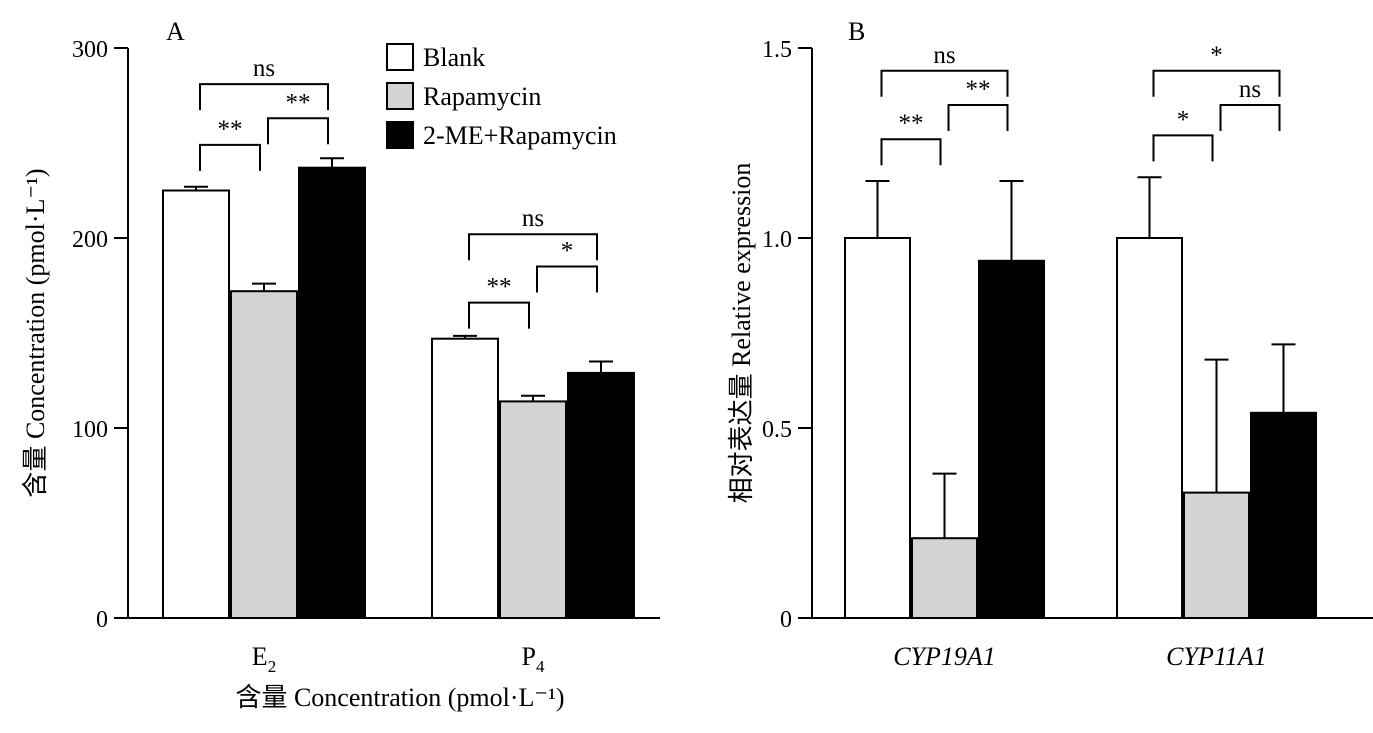  I want to click on y-tick-label: 100, so click(90, 430).